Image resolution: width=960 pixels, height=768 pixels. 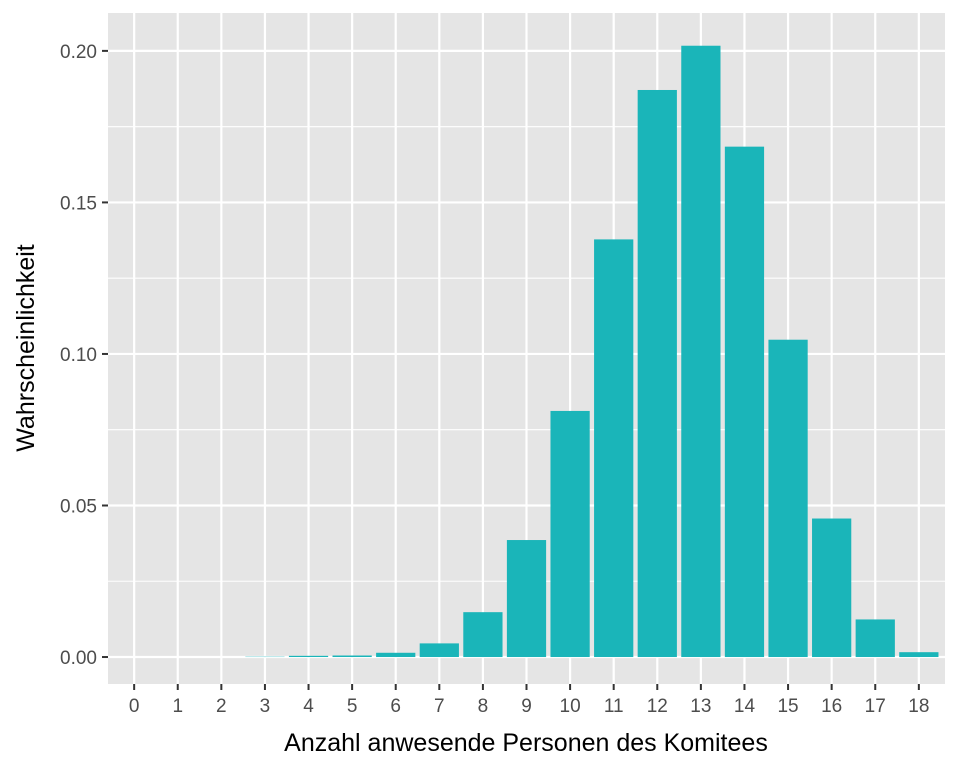 I want to click on x-tick-label: 14, so click(x=745, y=706).